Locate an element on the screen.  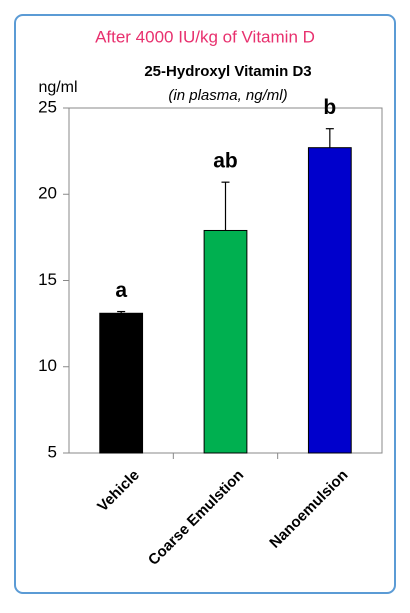
header: After 4000 IU/kg of Vitamin D is located at coordinates (205, 36).